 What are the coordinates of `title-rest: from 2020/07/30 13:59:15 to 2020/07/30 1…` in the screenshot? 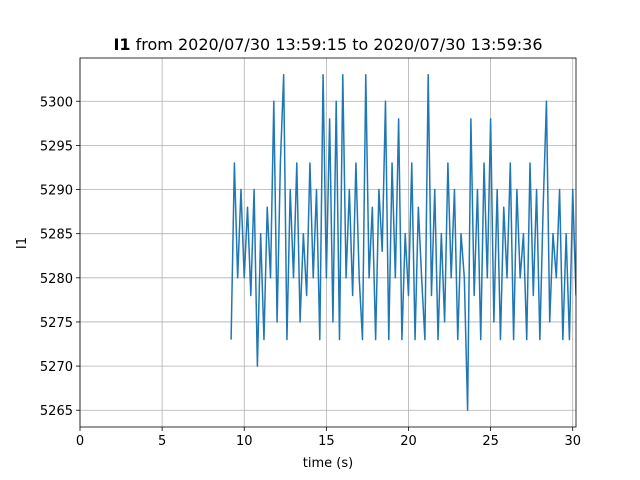 It's located at (339, 44).